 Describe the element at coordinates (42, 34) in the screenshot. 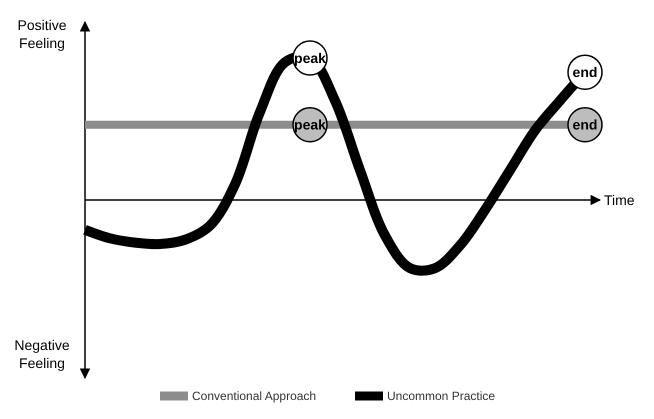

I see `text: Positive Feeling` at that location.